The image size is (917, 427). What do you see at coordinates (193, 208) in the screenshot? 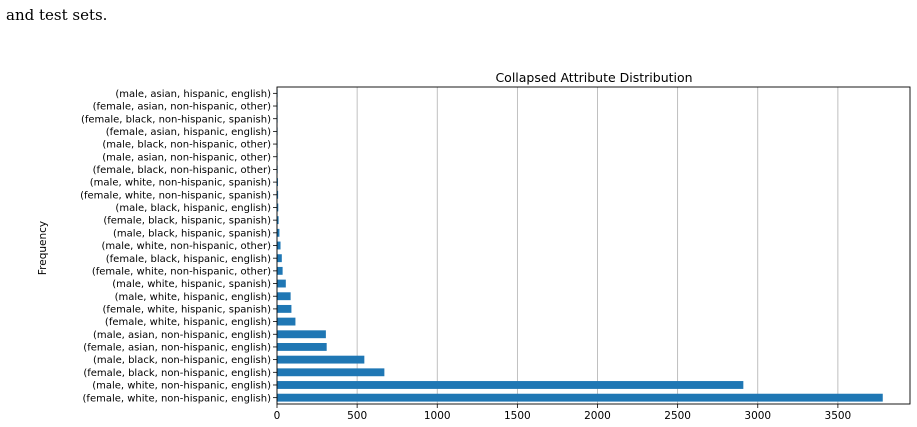
I see `y-tick-label: (male, black, hispanic, english)` at bounding box center [193, 208].